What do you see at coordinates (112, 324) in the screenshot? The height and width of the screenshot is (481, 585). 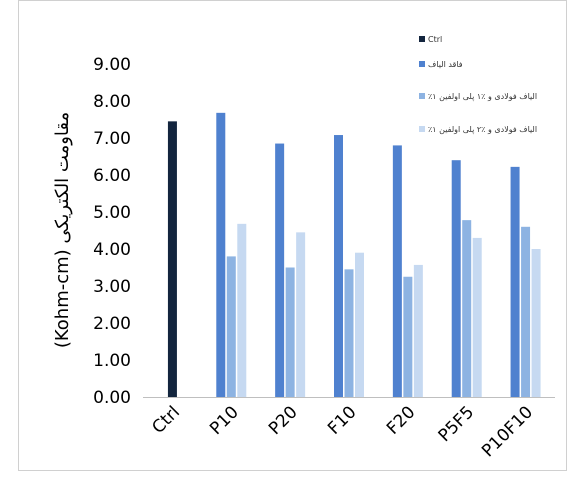 I see `y-tick-label: 2.00` at bounding box center [112, 324].